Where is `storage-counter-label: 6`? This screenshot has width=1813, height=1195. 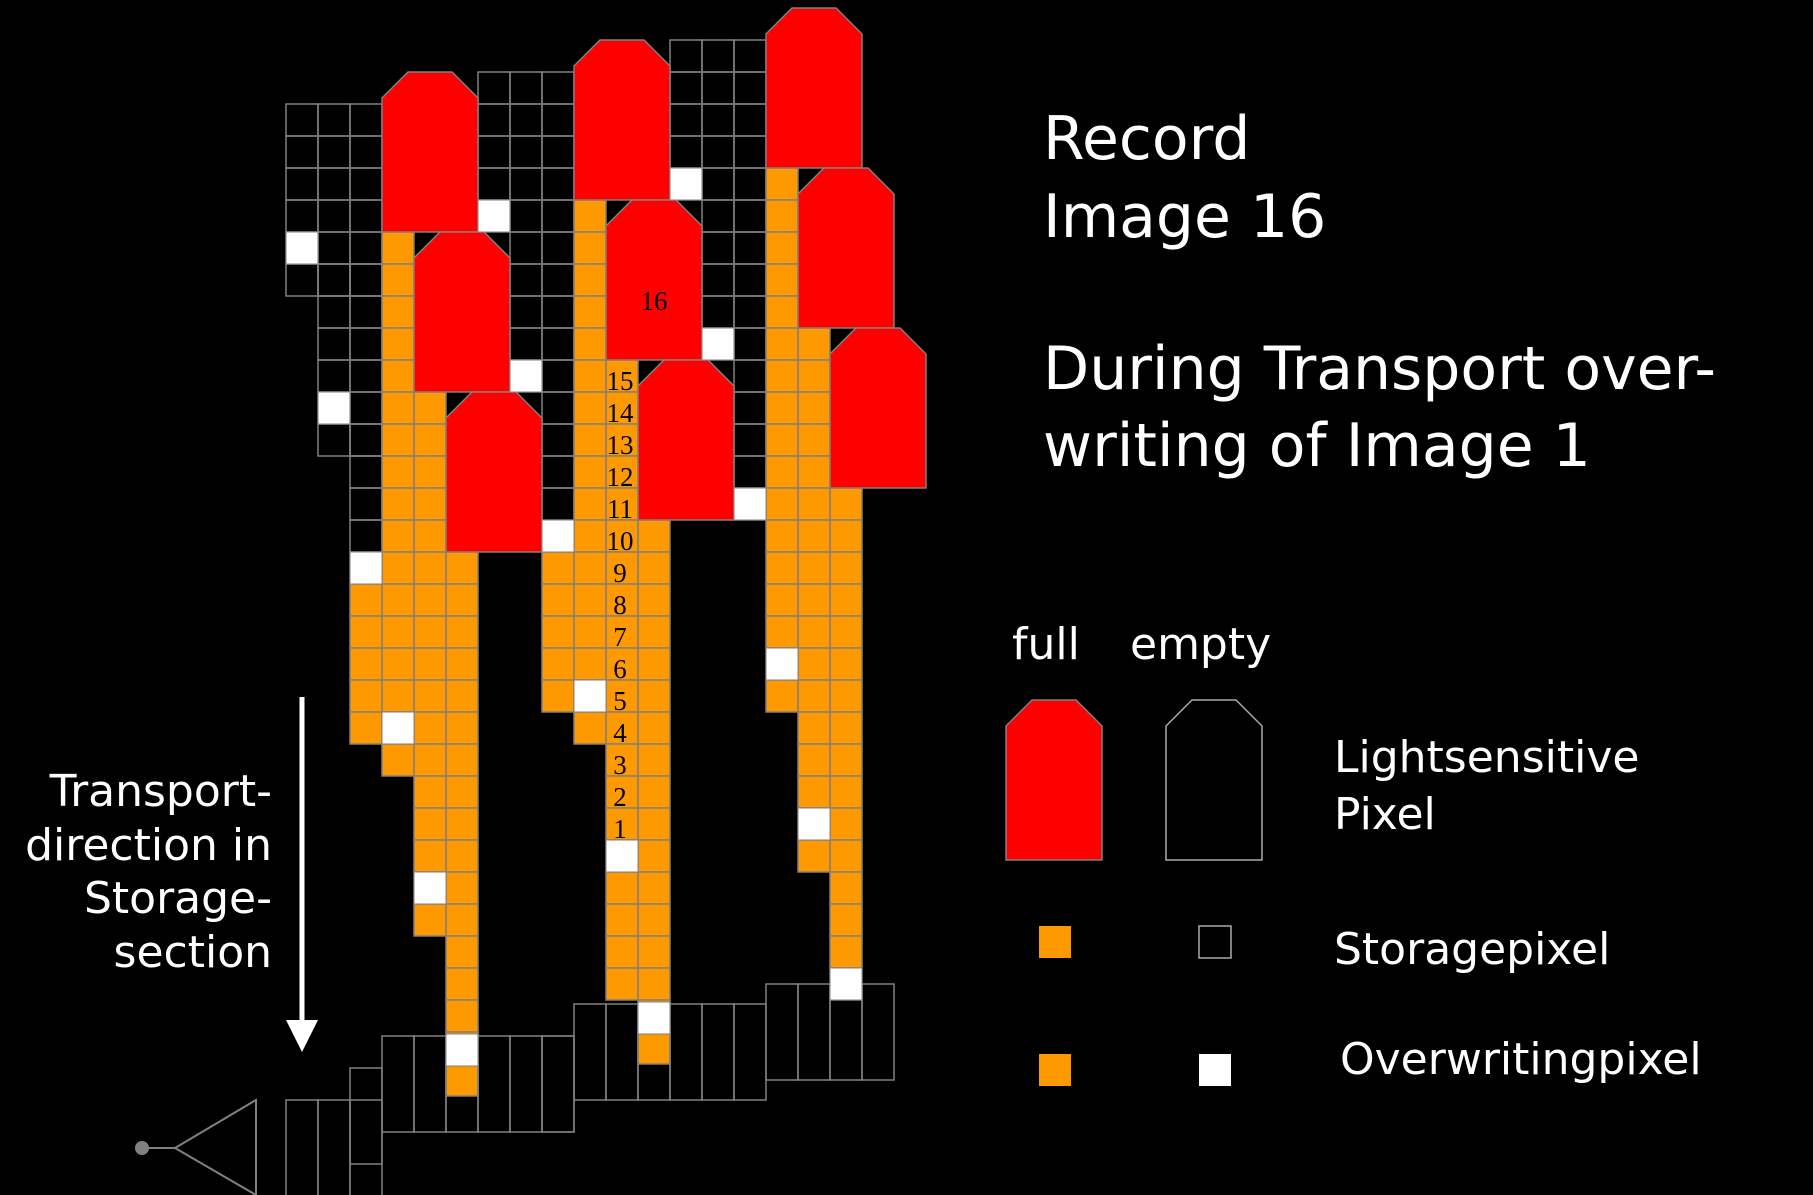
storage-counter-label: 6 is located at coordinates (620, 669).